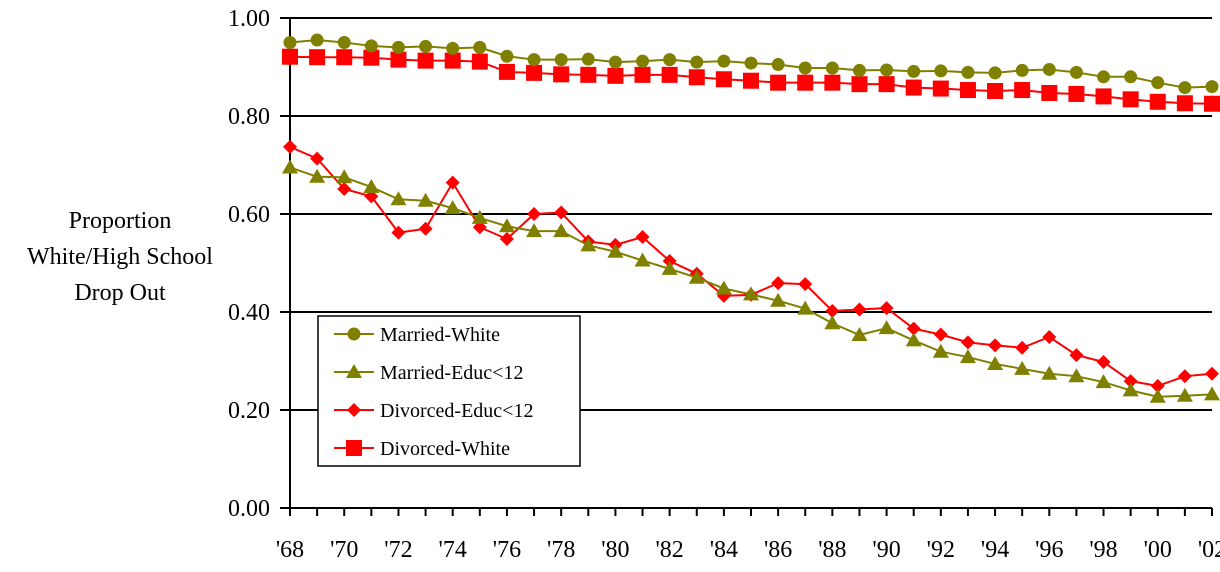 The height and width of the screenshot is (572, 1220). I want to click on x-tick-label: '82, so click(669, 550).